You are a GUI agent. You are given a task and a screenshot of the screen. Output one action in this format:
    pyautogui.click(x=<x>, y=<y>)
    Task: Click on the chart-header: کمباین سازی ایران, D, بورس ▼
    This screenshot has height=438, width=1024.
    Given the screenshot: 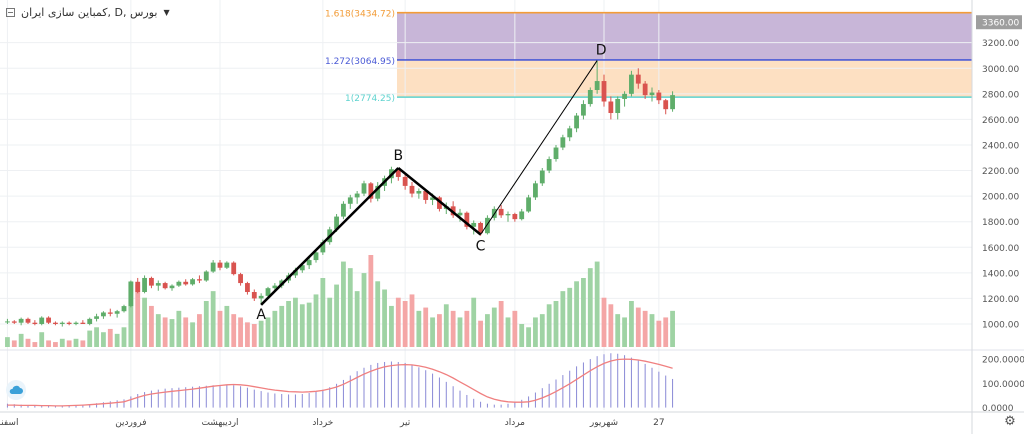 What is the action you would take?
    pyautogui.click(x=88, y=12)
    